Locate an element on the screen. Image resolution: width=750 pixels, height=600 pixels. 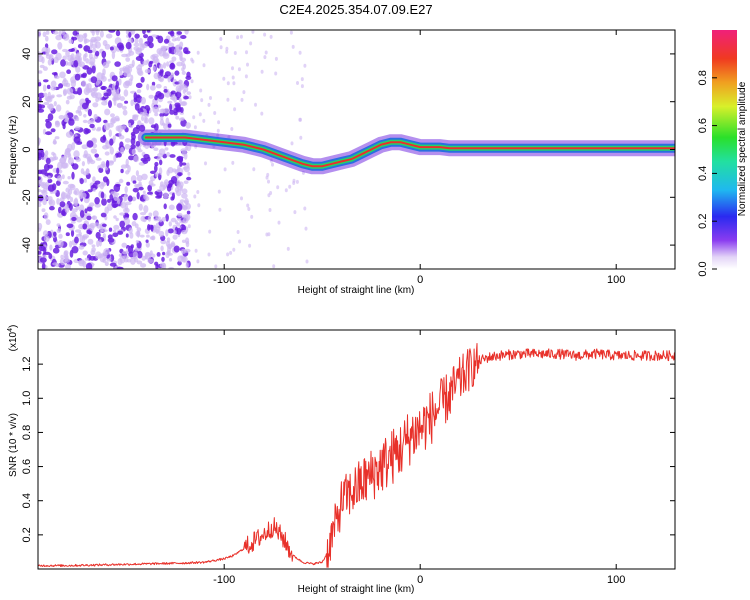
colorbar-tick-label: 0.0 is located at coordinates (703, 268).